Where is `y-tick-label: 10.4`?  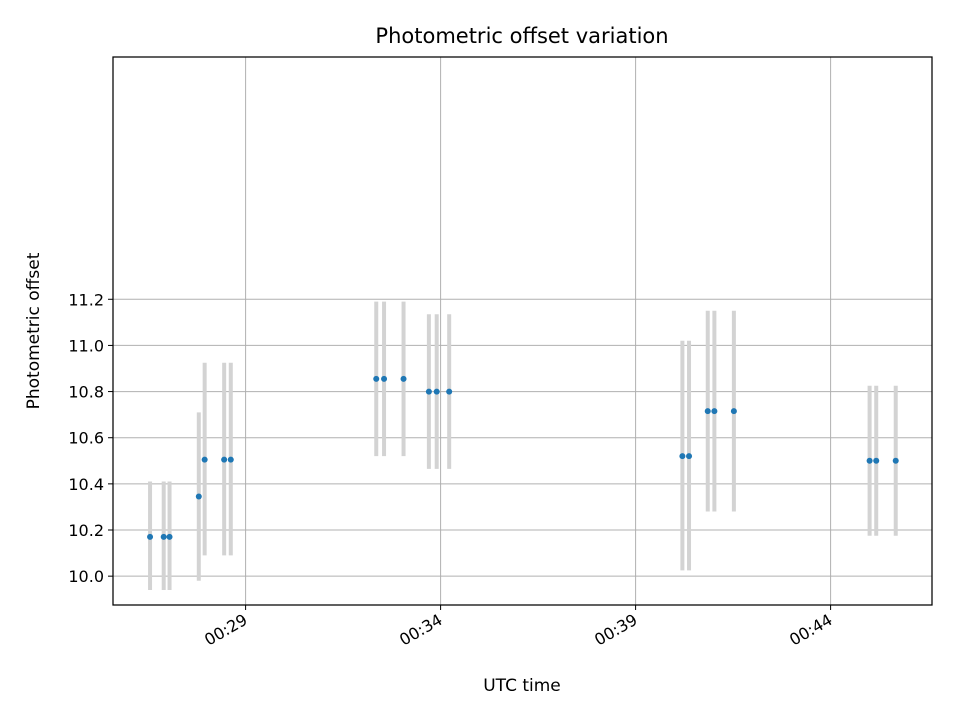
y-tick-label: 10.4 is located at coordinates (86, 484).